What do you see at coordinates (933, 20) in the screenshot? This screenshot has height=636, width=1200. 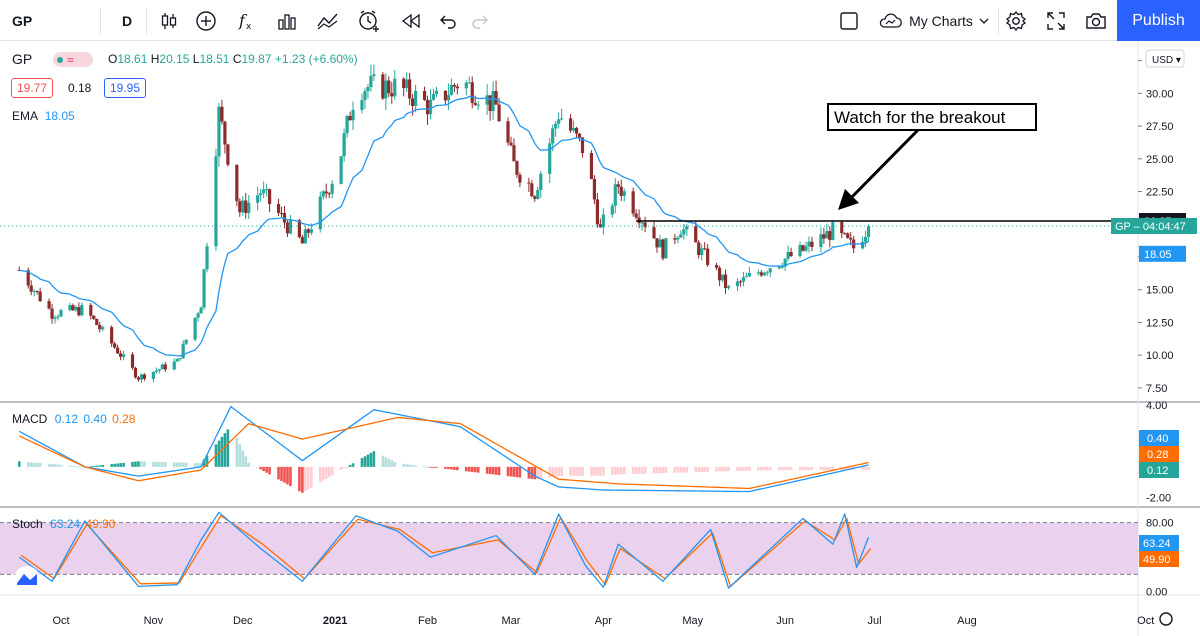 I see `my-charts-button: My Charts` at bounding box center [933, 20].